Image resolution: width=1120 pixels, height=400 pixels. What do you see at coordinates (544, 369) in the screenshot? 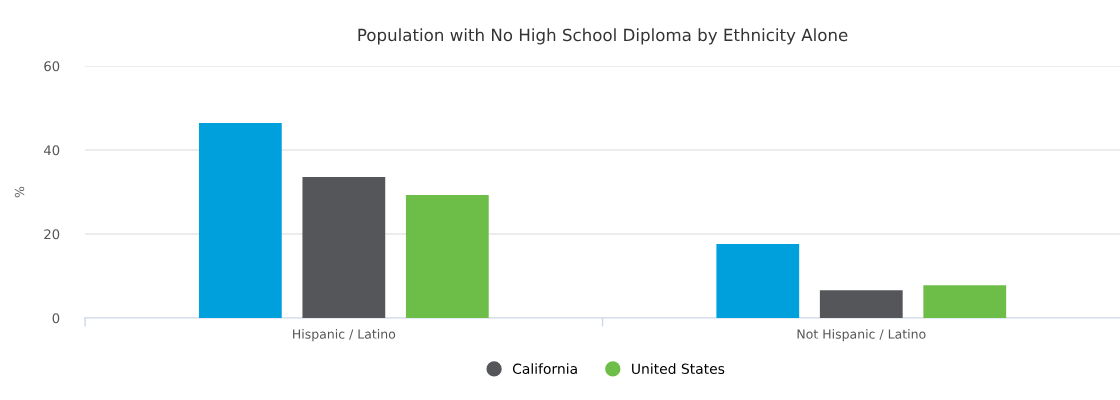
I see `legend-label: California` at bounding box center [544, 369].